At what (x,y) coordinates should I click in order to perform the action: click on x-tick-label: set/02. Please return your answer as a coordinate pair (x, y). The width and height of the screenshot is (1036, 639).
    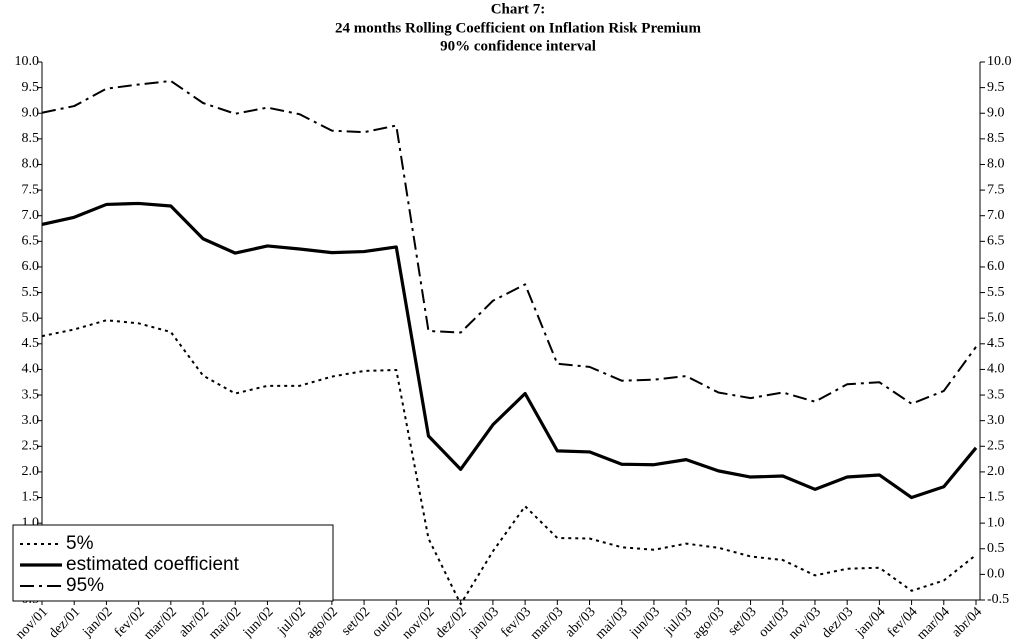
    Looking at the image, I should click on (356, 621).